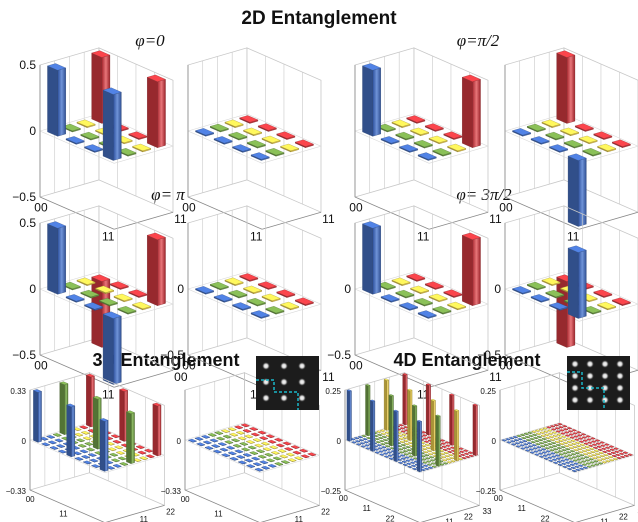 This screenshot has height=522, width=638. Describe the element at coordinates (30, 499) in the screenshot. I see `row-tick-label: 00` at that location.